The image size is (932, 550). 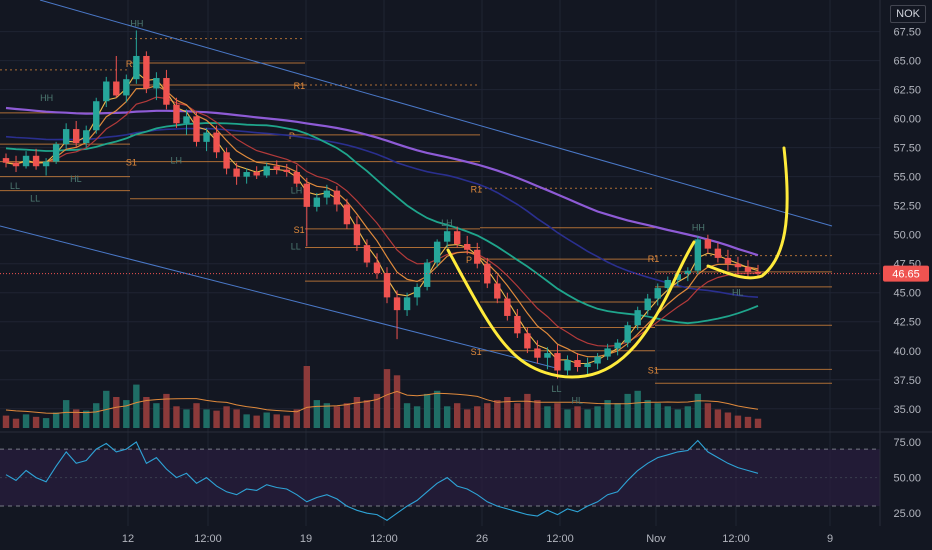 What do you see at coordinates (907, 62) in the screenshot?
I see `price-tick-label: 65.00` at bounding box center [907, 62].